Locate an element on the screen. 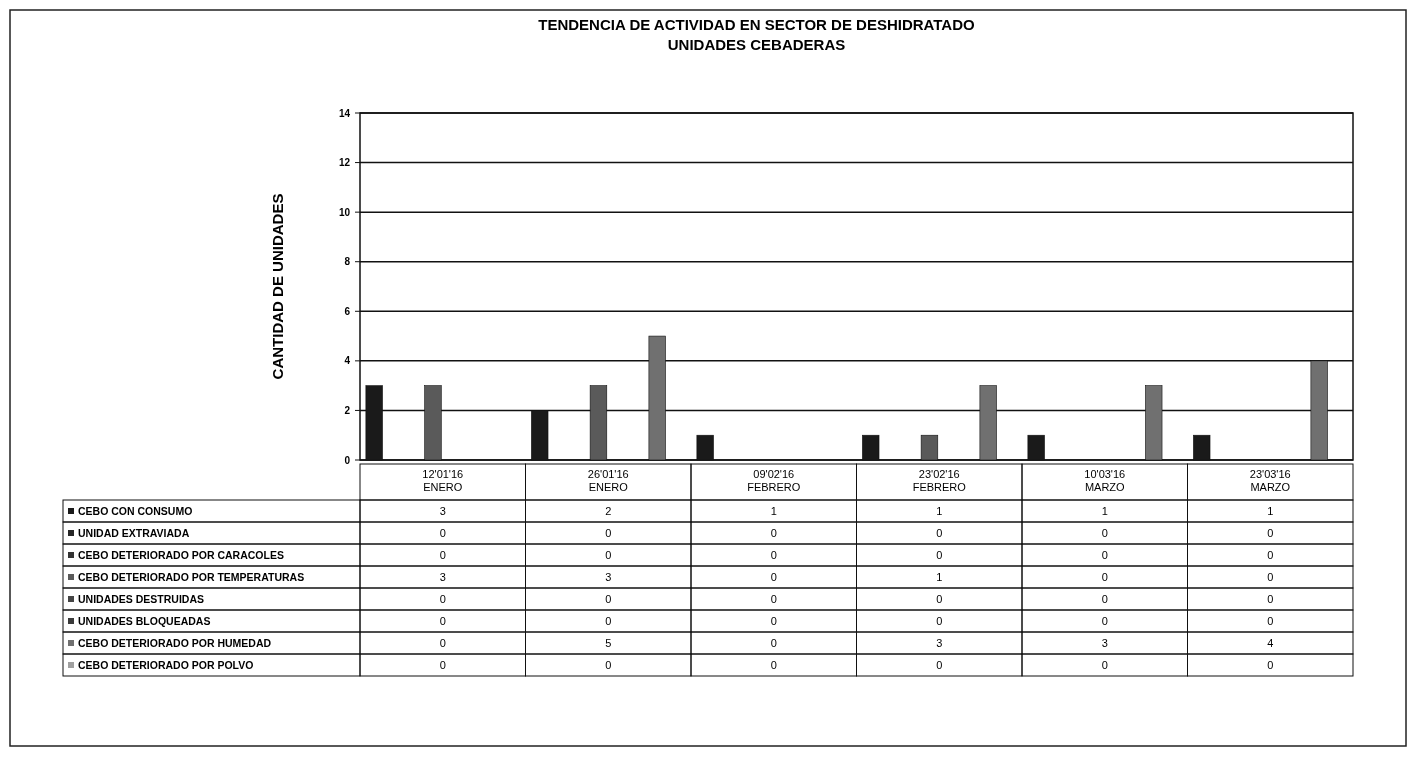 Image resolution: width=1412 pixels, height=757 pixels. legend-label: CEBO DETERIORADO POR HUMEDAD is located at coordinates (175, 642).